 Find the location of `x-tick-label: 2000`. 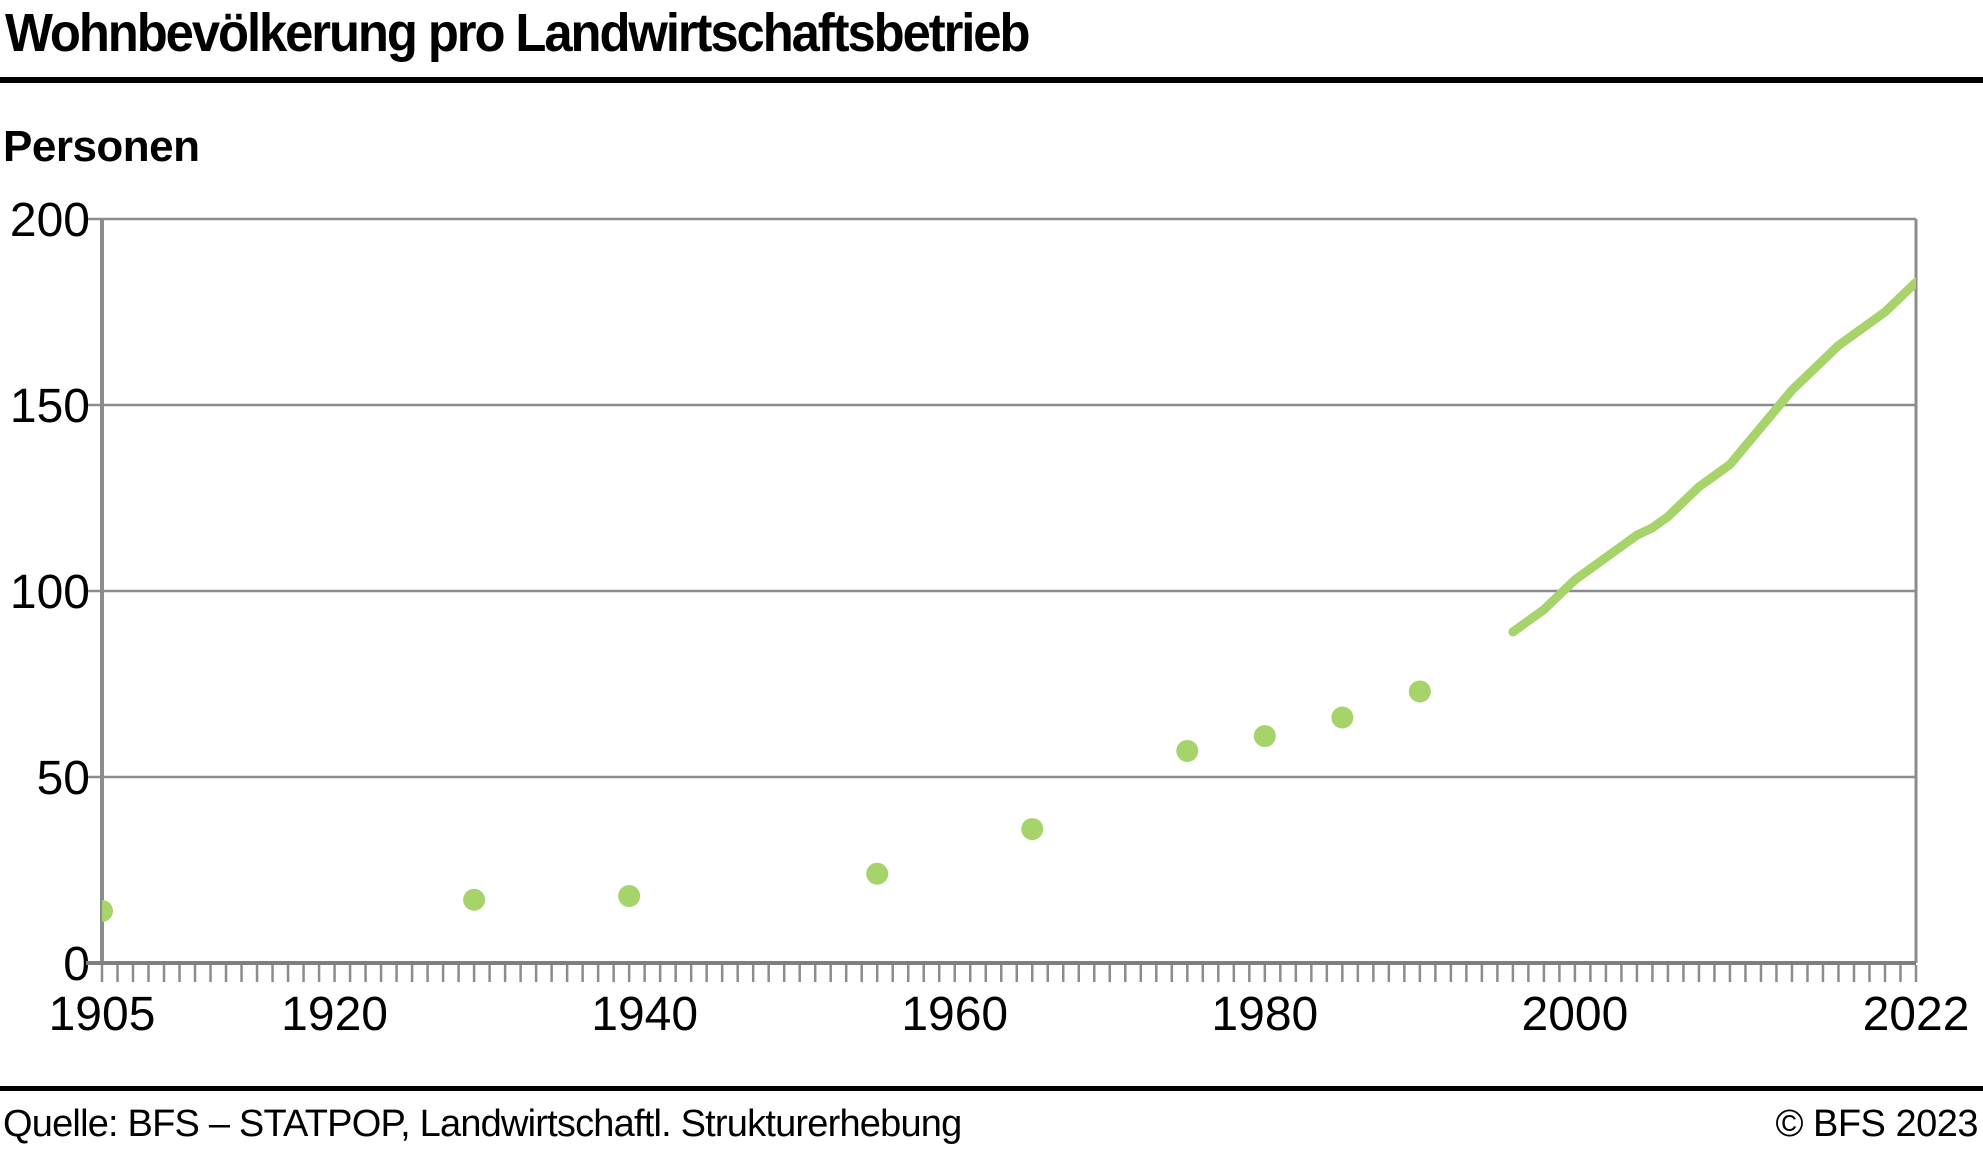

x-tick-label: 2000 is located at coordinates (1575, 1014).